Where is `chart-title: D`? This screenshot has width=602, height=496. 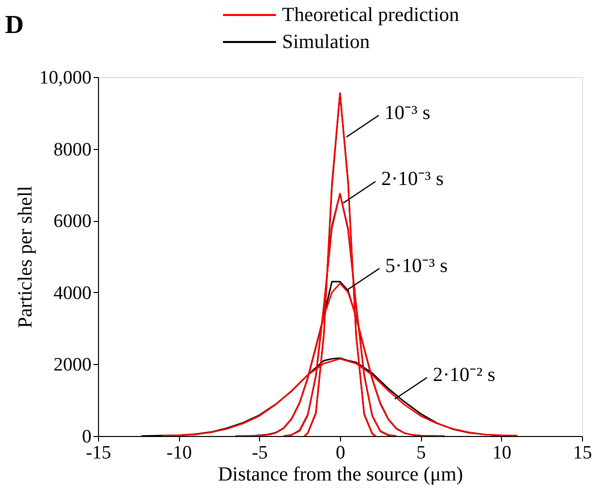
chart-title: D is located at coordinates (14, 24).